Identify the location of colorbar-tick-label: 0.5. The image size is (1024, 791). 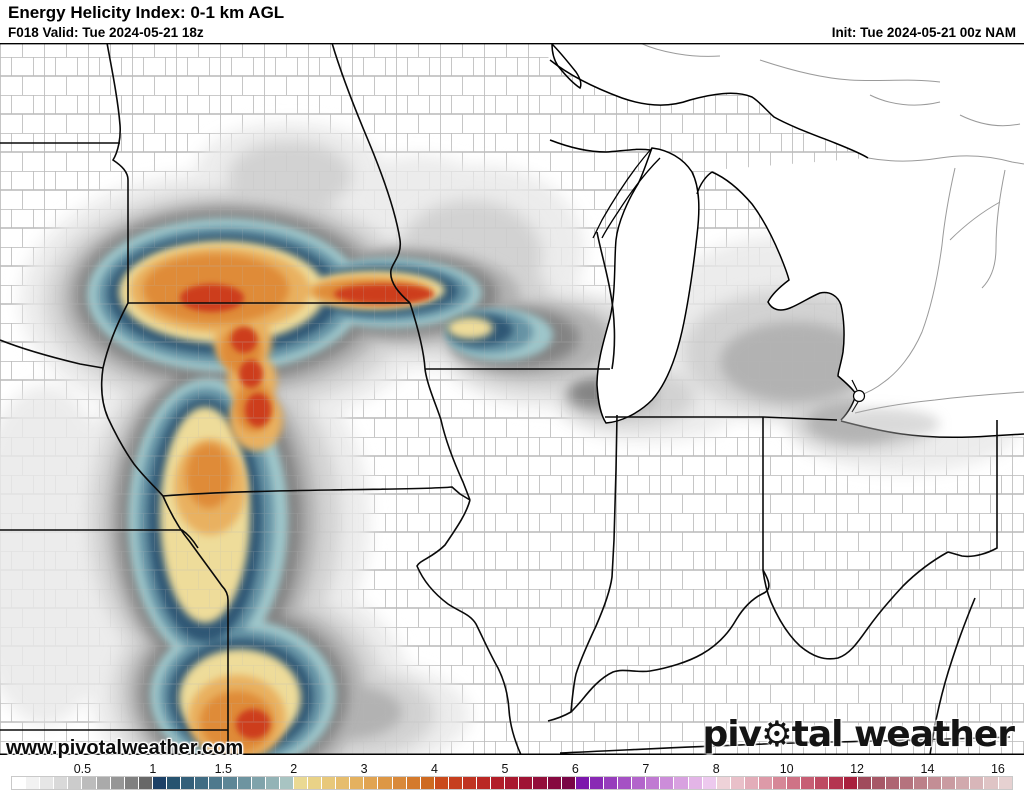
(82, 769).